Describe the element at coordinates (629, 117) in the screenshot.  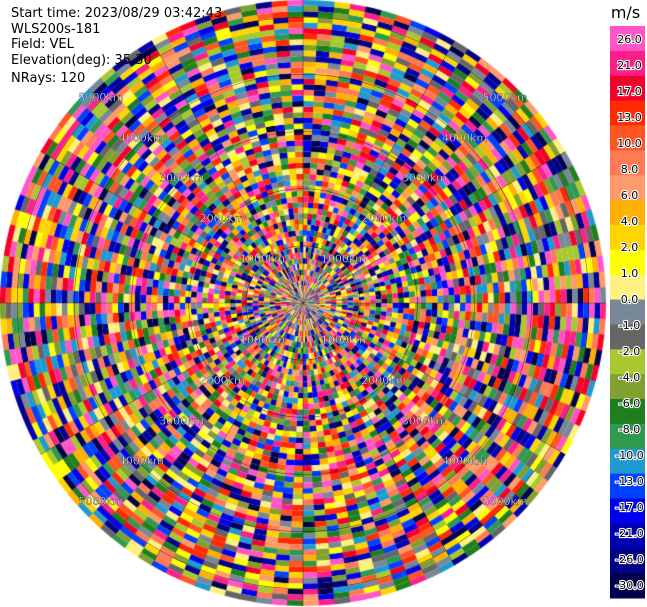
I see `colorbar-tick-label: 13.0` at that location.